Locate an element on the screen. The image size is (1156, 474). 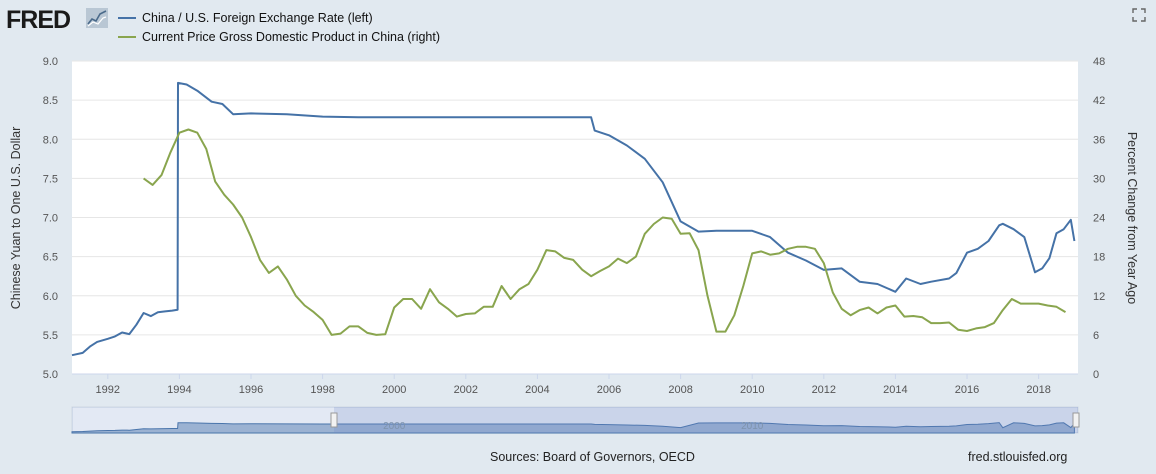
x-tick-label: 2014 is located at coordinates (895, 390).